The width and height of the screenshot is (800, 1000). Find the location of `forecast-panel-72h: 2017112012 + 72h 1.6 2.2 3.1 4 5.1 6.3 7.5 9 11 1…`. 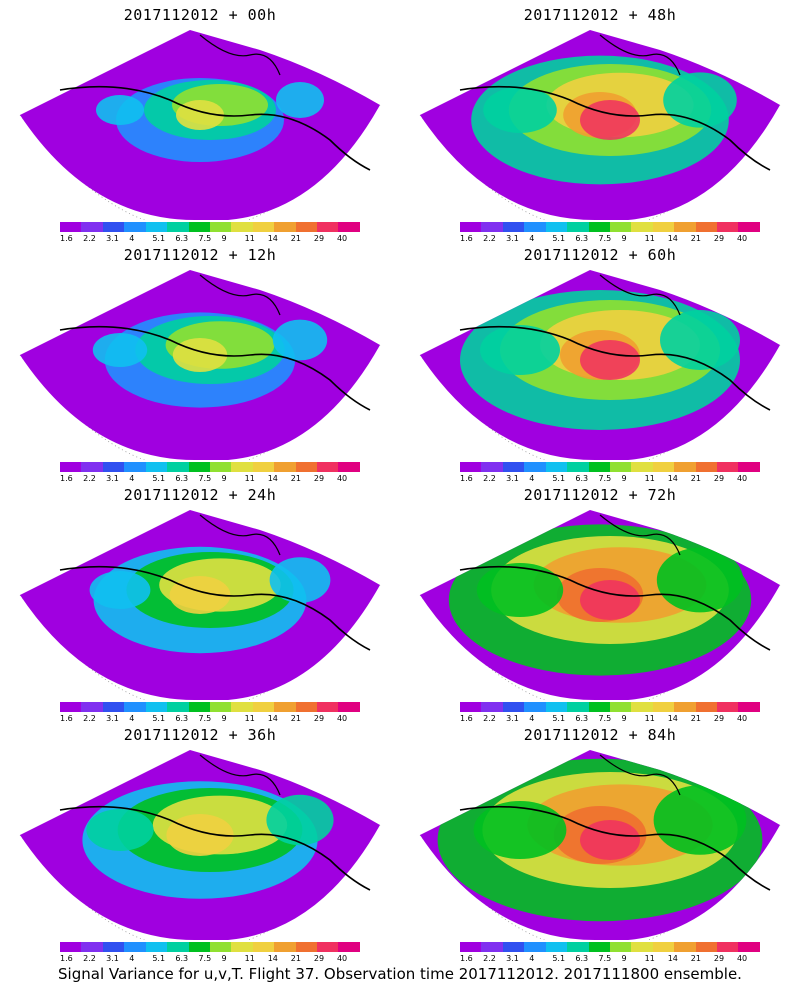

forecast-panel-72h: 2017112012 + 72h 1.6 2.2 3.1 4 5.1 6.3 7.5 9 11 1… is located at coordinates (600, 601).